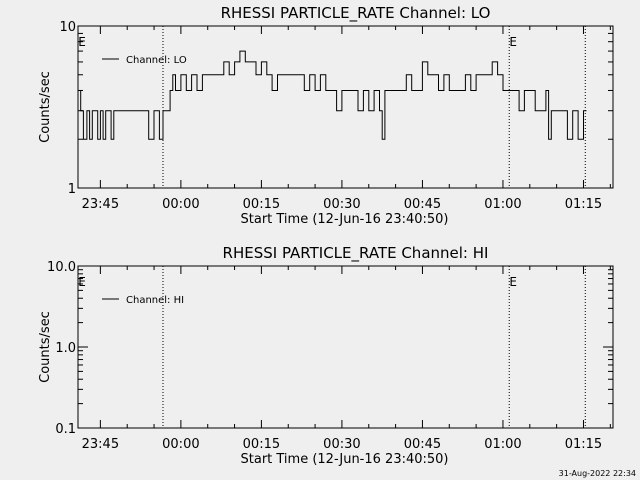  What do you see at coordinates (65, 348) in the screenshot?
I see `y-tick-label: 1.0` at bounding box center [65, 348].